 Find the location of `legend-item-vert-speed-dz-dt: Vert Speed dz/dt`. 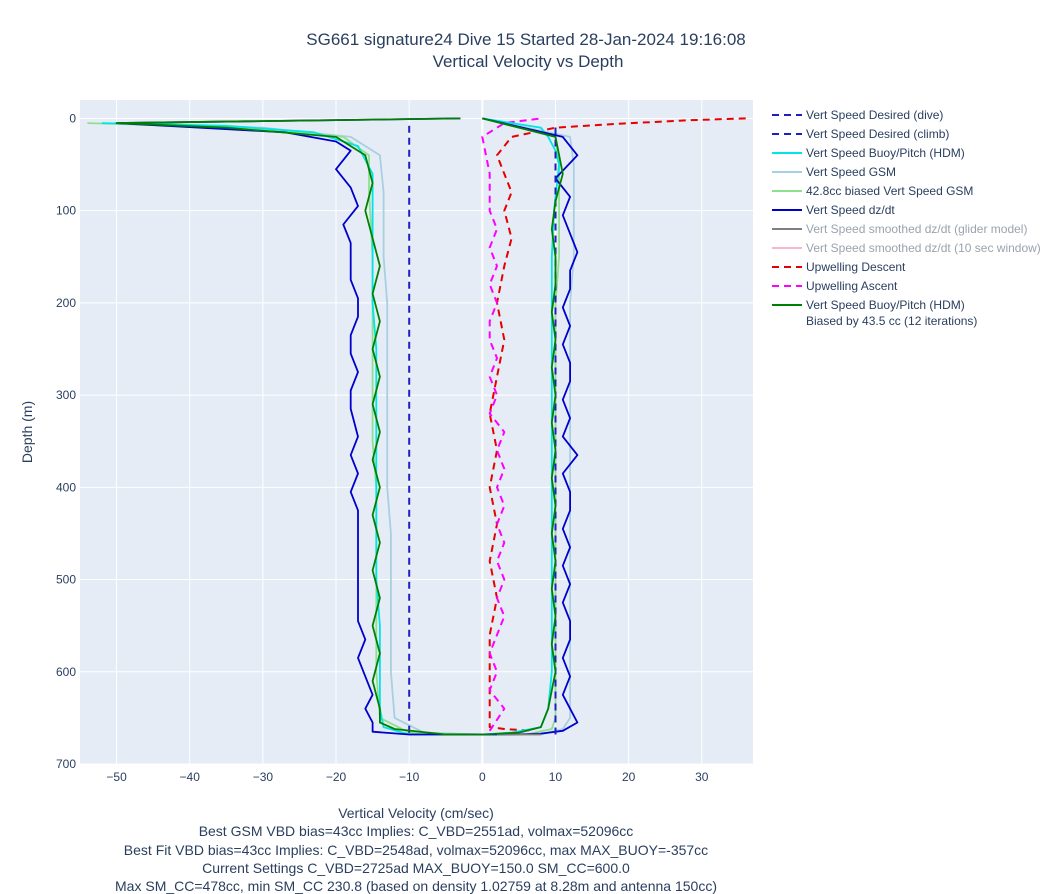

legend-item-vert-speed-dz-dt: Vert Speed dz/dt is located at coordinates (833, 210).